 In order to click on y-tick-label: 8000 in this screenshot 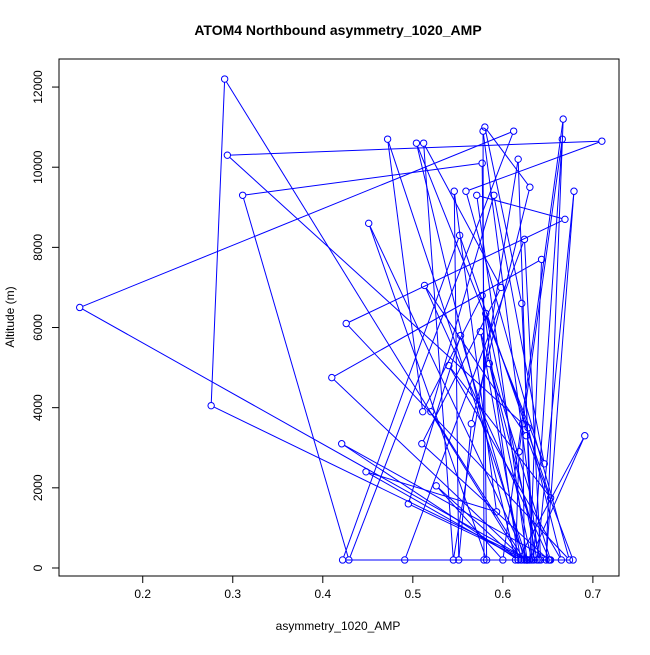, I will do `click(38, 247)`.